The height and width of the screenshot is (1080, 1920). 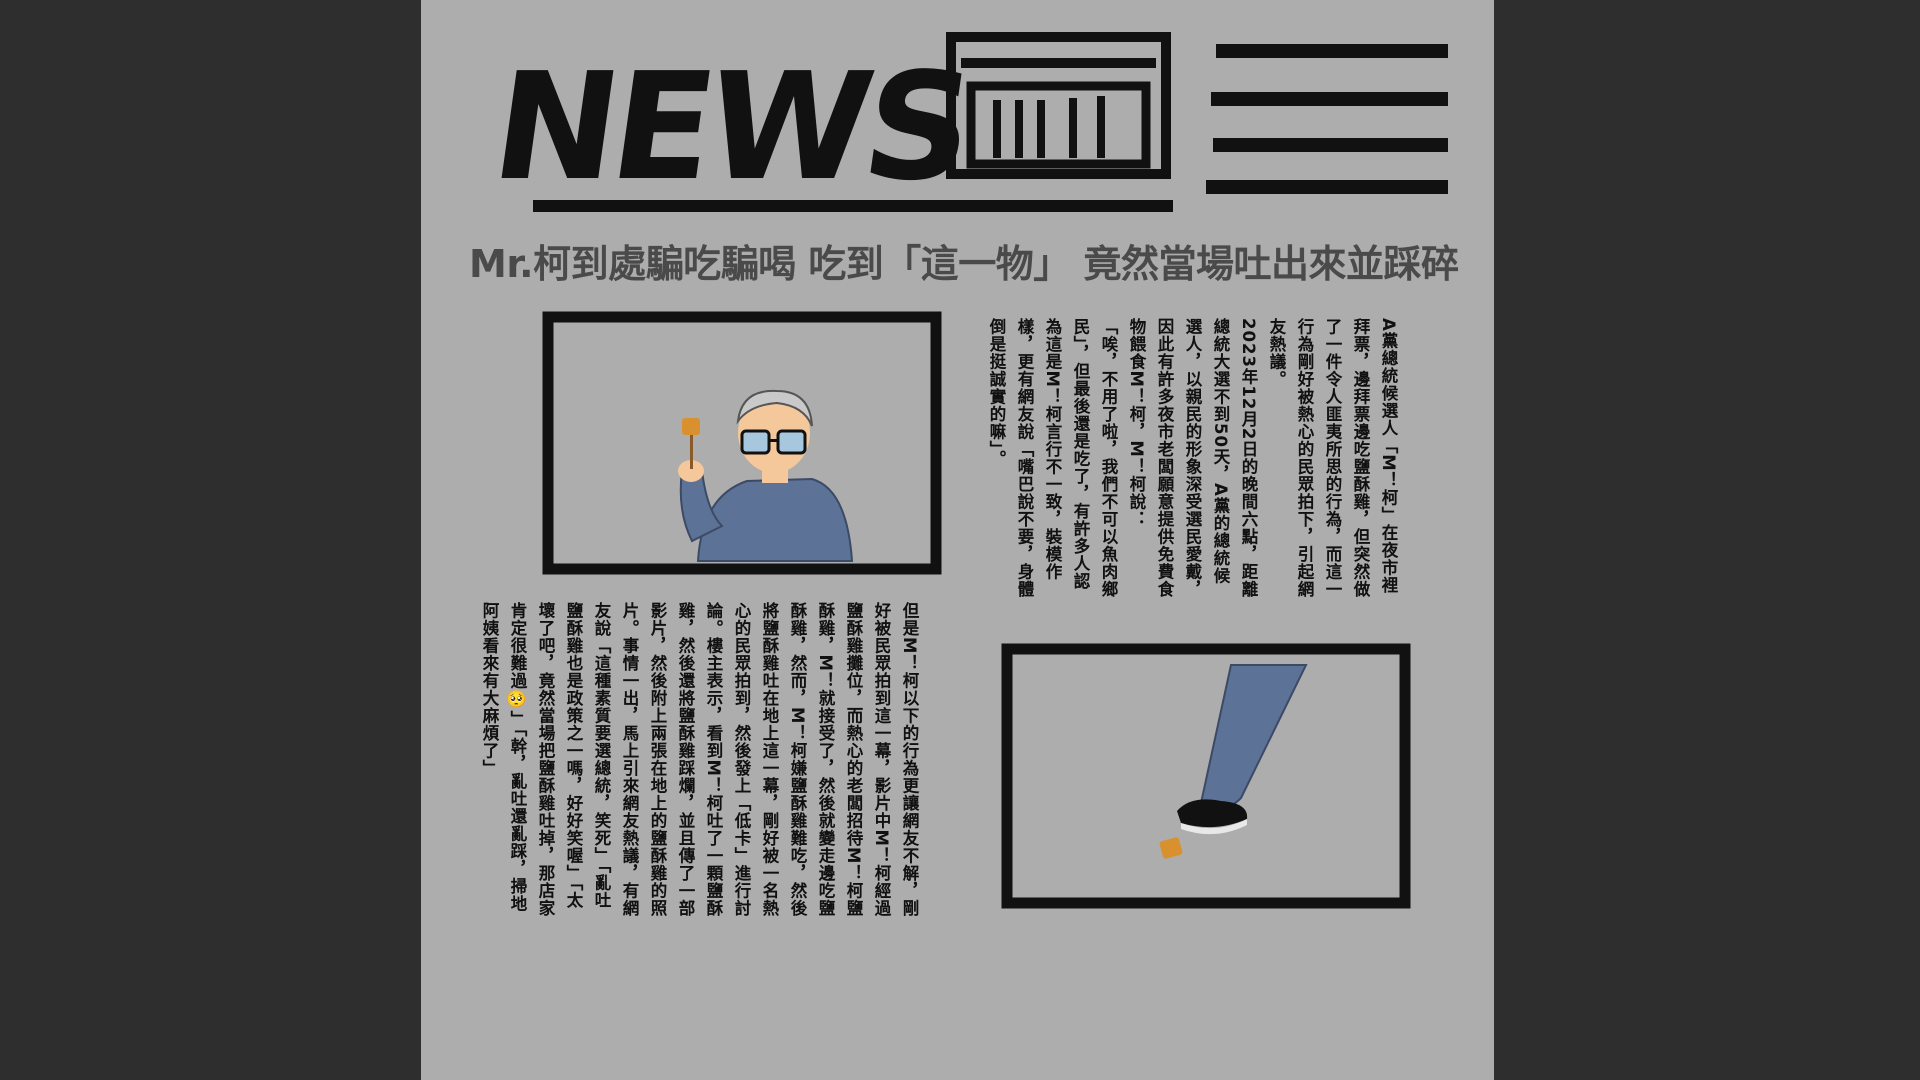 What do you see at coordinates (1327, 119) in the screenshot?
I see `text-lines-icon` at bounding box center [1327, 119].